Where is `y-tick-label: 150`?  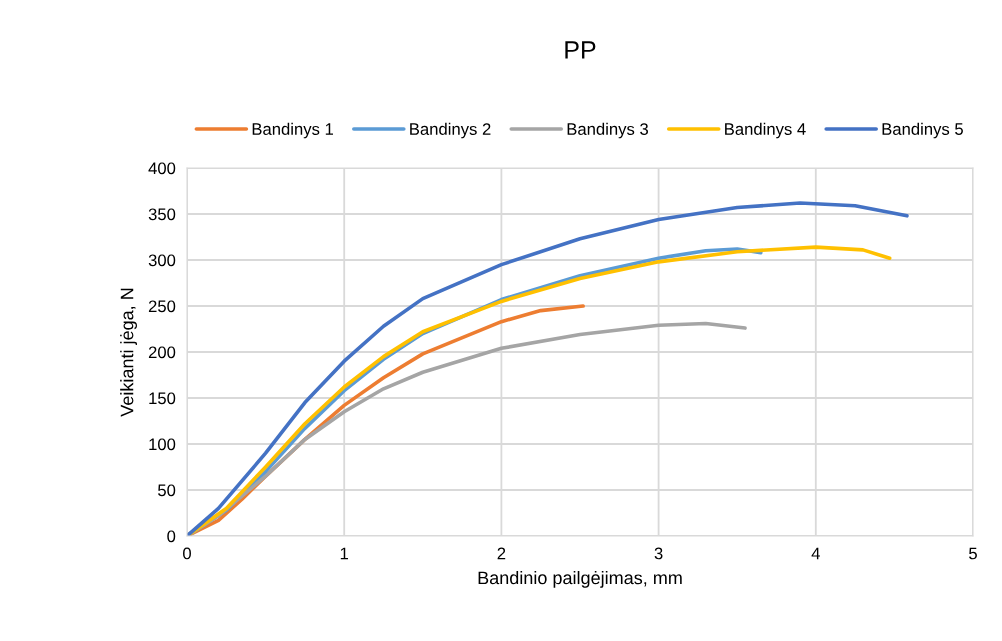
y-tick-label: 150 is located at coordinates (162, 398).